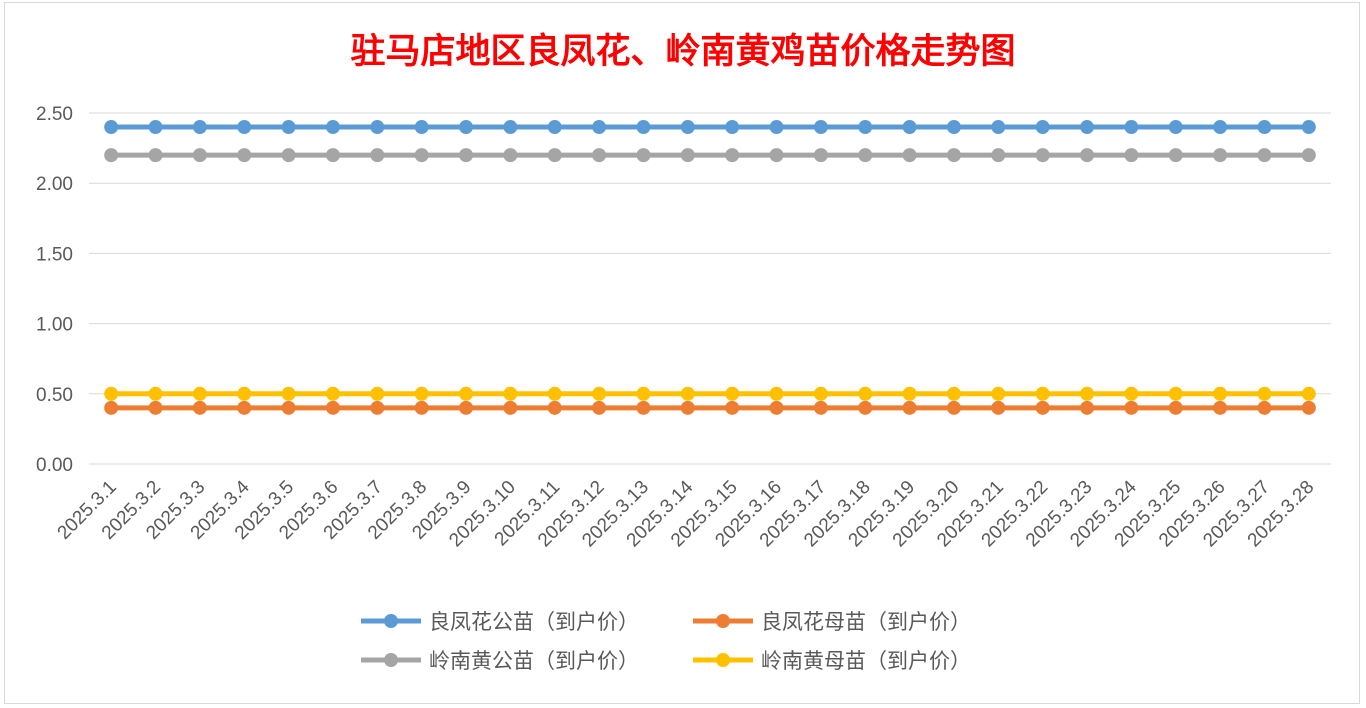 The image size is (1366, 708). I want to click on legend-label: 岭南黄公苗（到户价）, so click(534, 661).